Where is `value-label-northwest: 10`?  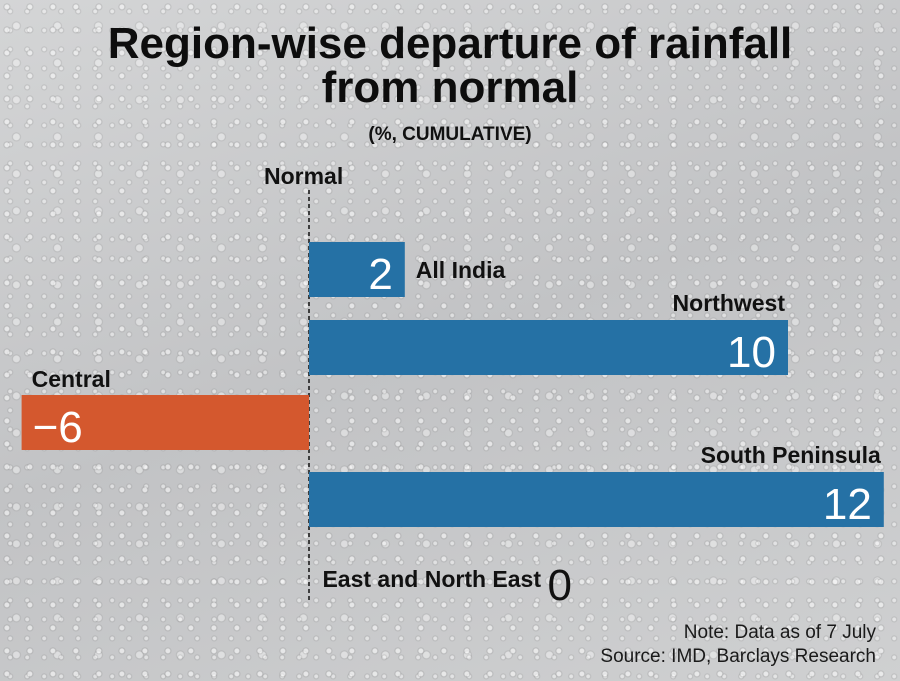
value-label-northwest: 10 is located at coordinates (751, 352).